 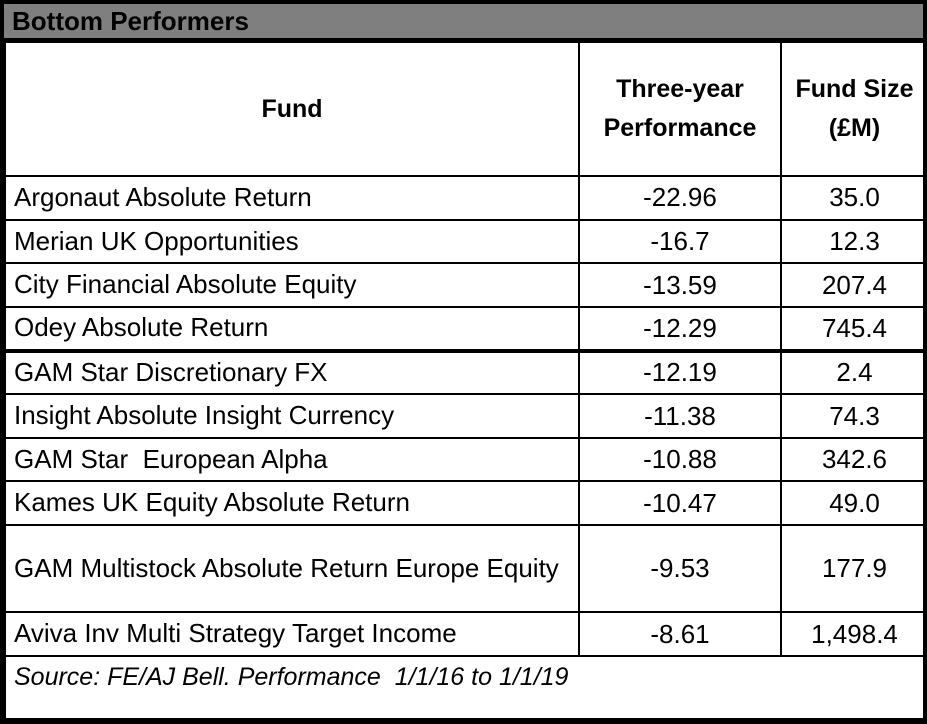 I want to click on fund-name: City Financial Absolute Equity, so click(x=292, y=285).